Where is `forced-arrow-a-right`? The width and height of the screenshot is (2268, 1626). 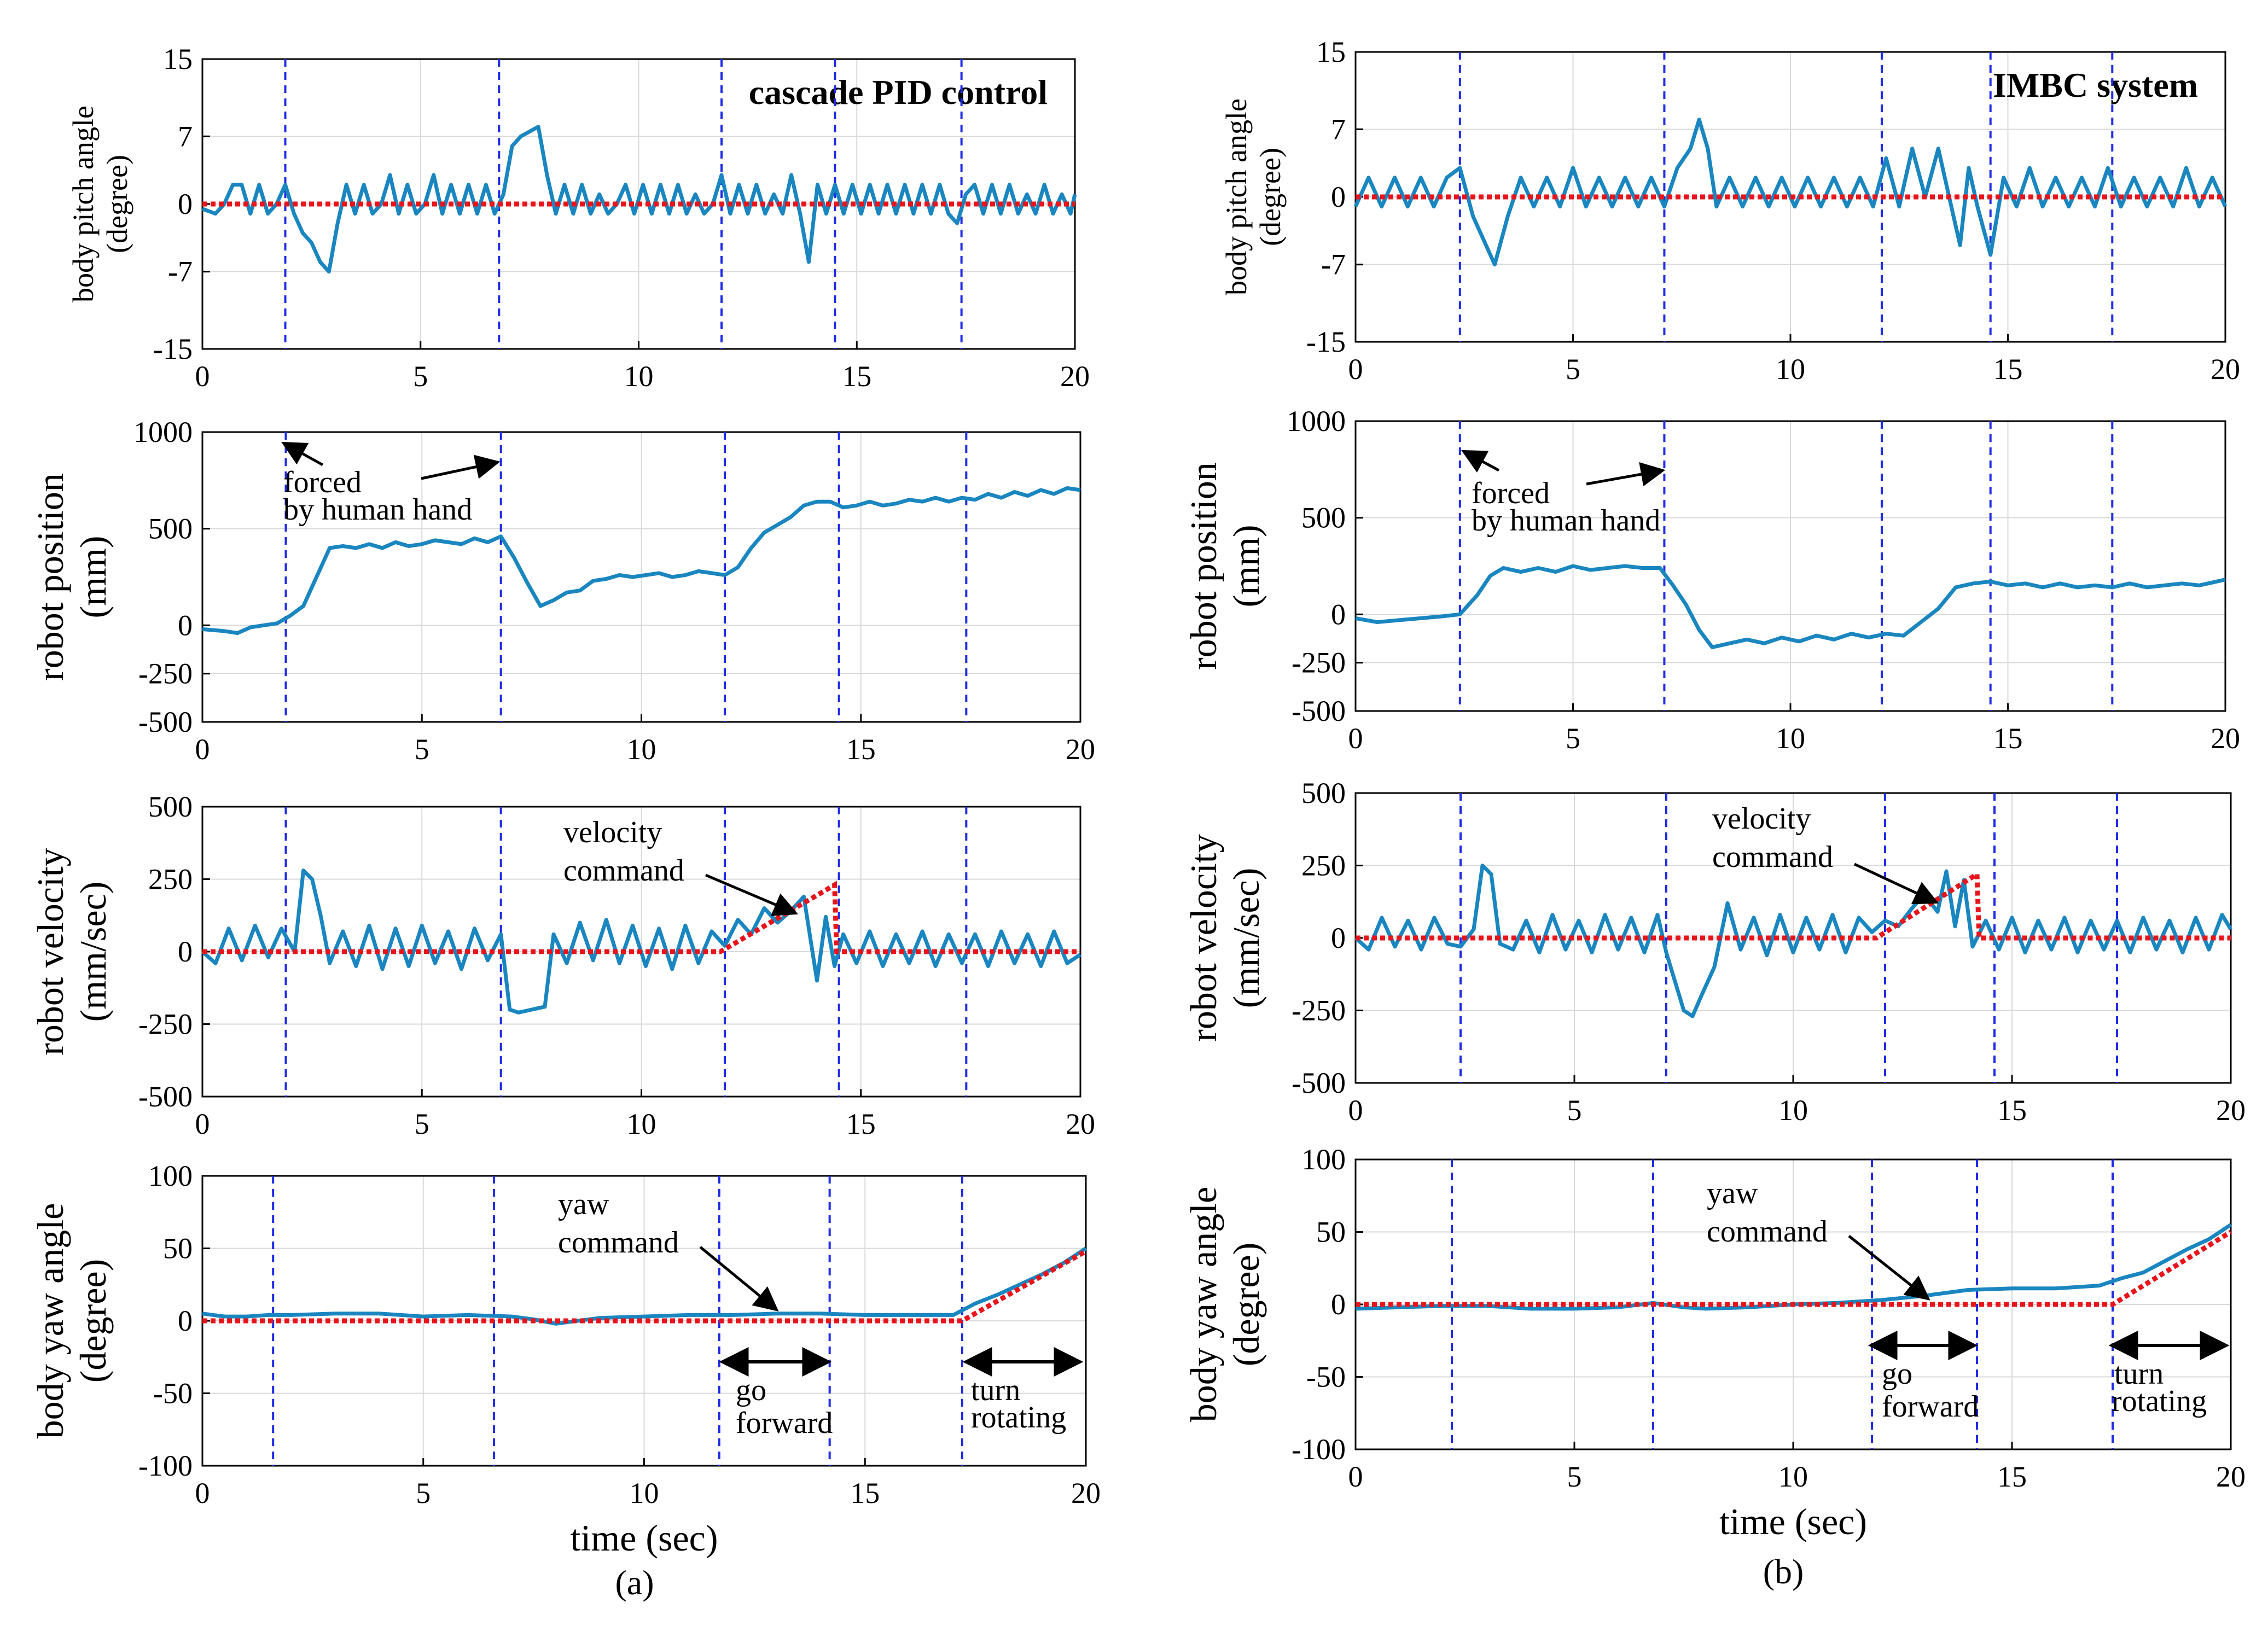 forced-arrow-a-right is located at coordinates (461, 467).